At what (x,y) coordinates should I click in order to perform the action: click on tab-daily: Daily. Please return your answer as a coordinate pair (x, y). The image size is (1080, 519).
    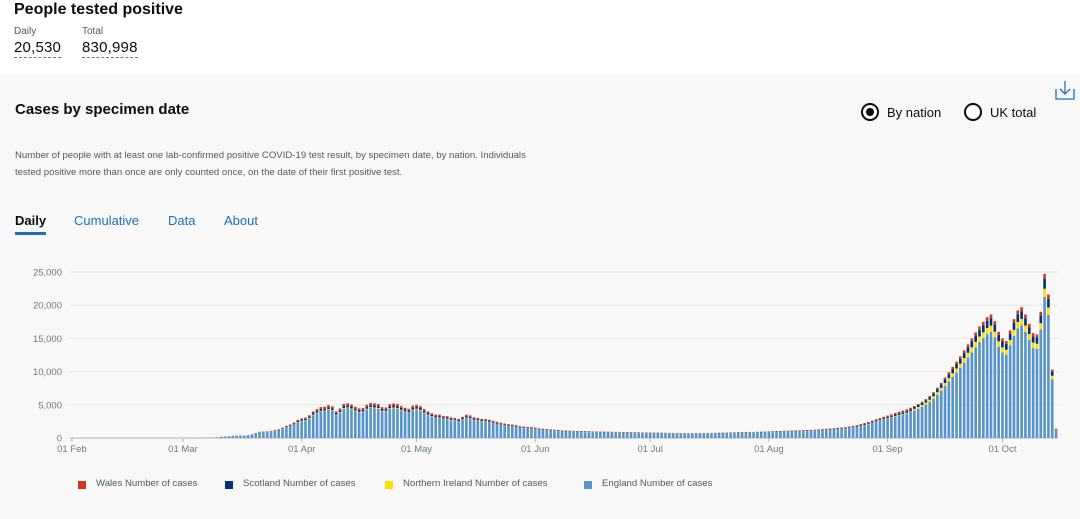
    Looking at the image, I should click on (31, 224).